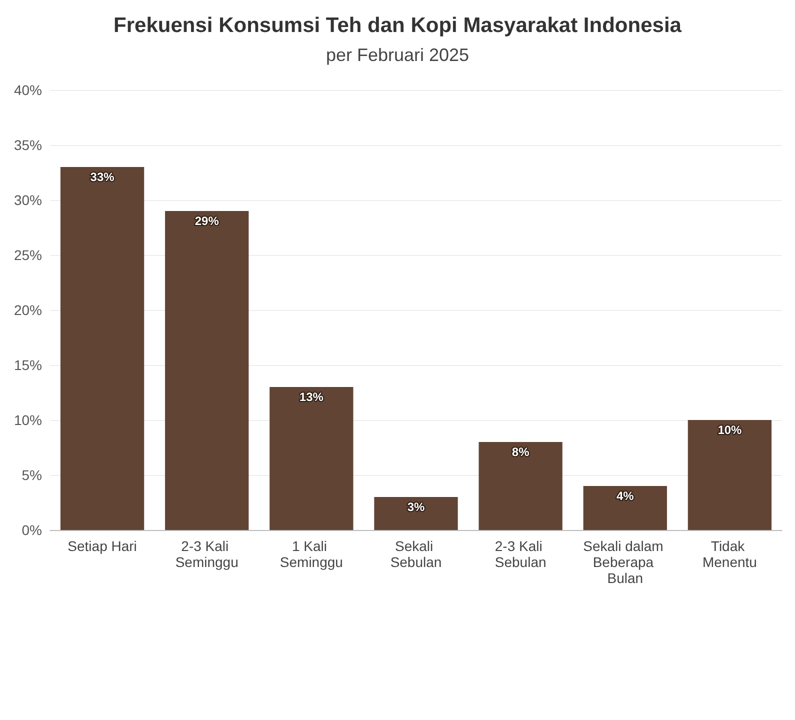 Image resolution: width=795 pixels, height=720 pixels. What do you see at coordinates (520, 554) in the screenshot?
I see `x-tick-label: 2-3 Kali Sebulan` at bounding box center [520, 554].